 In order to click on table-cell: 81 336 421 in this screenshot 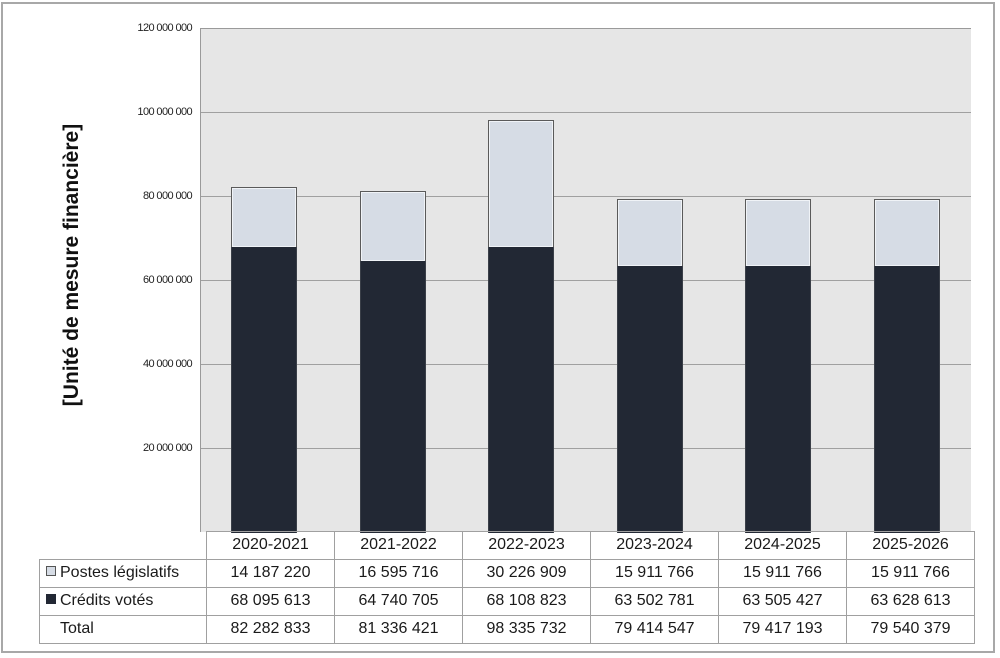, I will do `click(398, 629)`.